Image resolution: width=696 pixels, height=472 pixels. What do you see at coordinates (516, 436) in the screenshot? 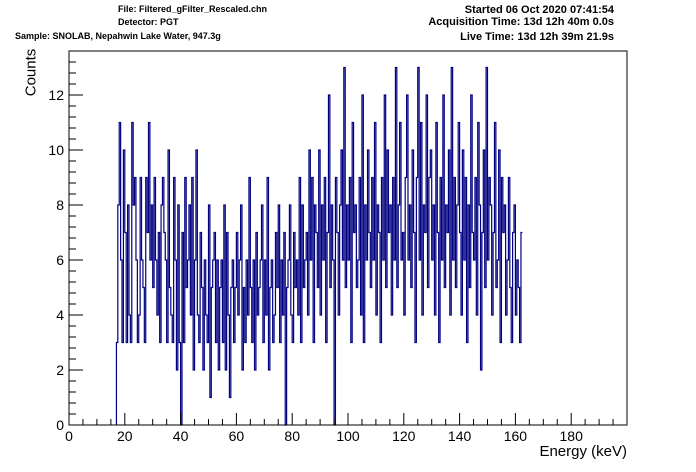
I see `x-tick-label: 160` at bounding box center [516, 436].